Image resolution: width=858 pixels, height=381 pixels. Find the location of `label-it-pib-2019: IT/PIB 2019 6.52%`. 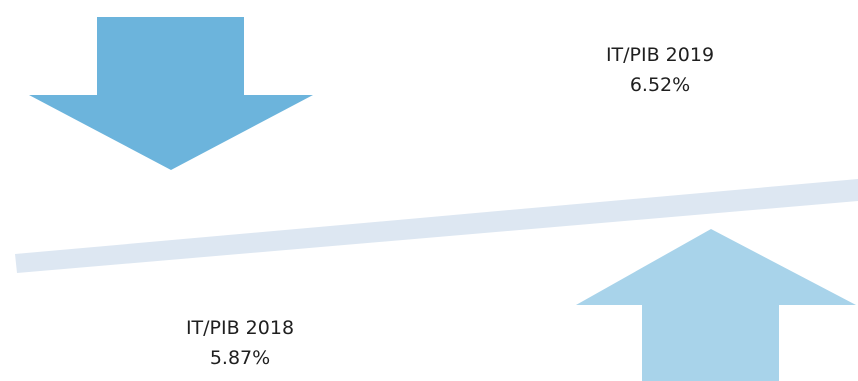

label-it-pib-2019: IT/PIB 2019 6.52% is located at coordinates (660, 70).